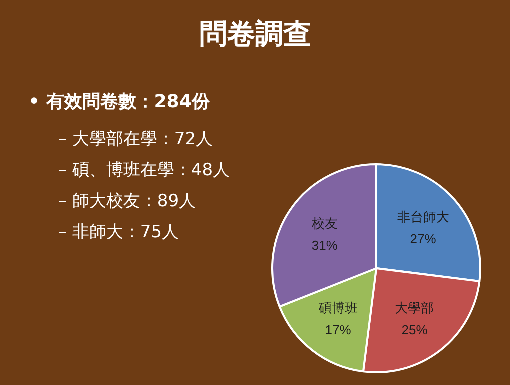  I want to click on slice-label: 校友, so click(324, 223).